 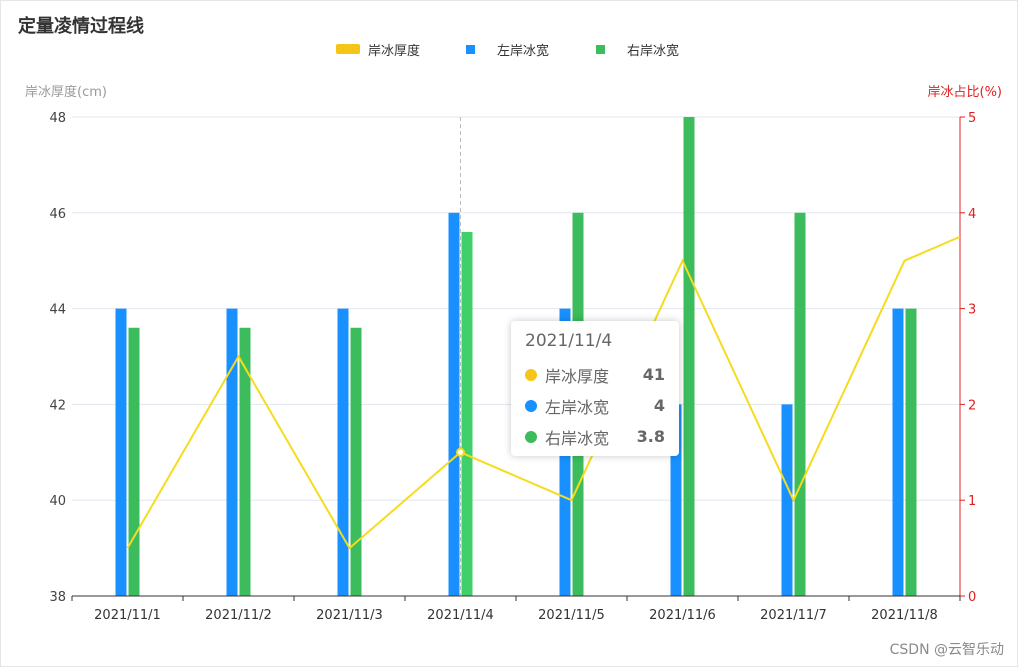 What do you see at coordinates (577, 376) in the screenshot?
I see `tooltip-series-name: 岸冰厚度` at bounding box center [577, 376].